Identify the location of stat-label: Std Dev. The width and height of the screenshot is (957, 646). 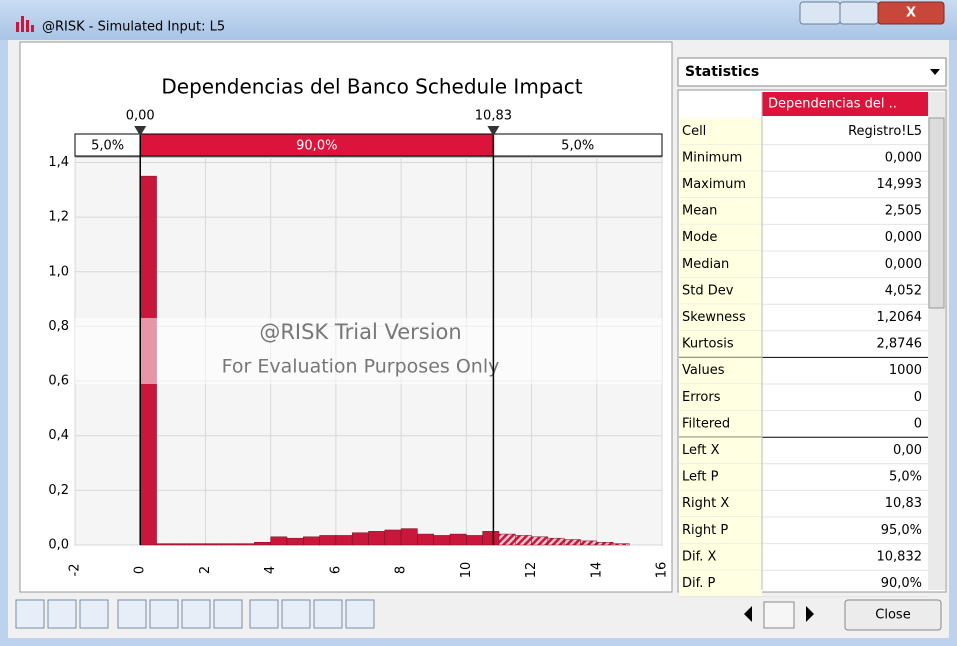
(708, 290).